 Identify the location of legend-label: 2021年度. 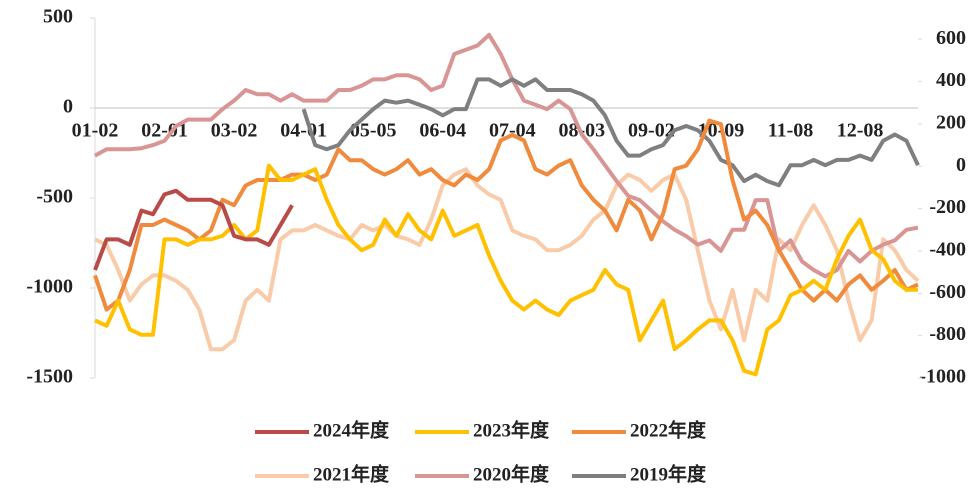
(351, 473).